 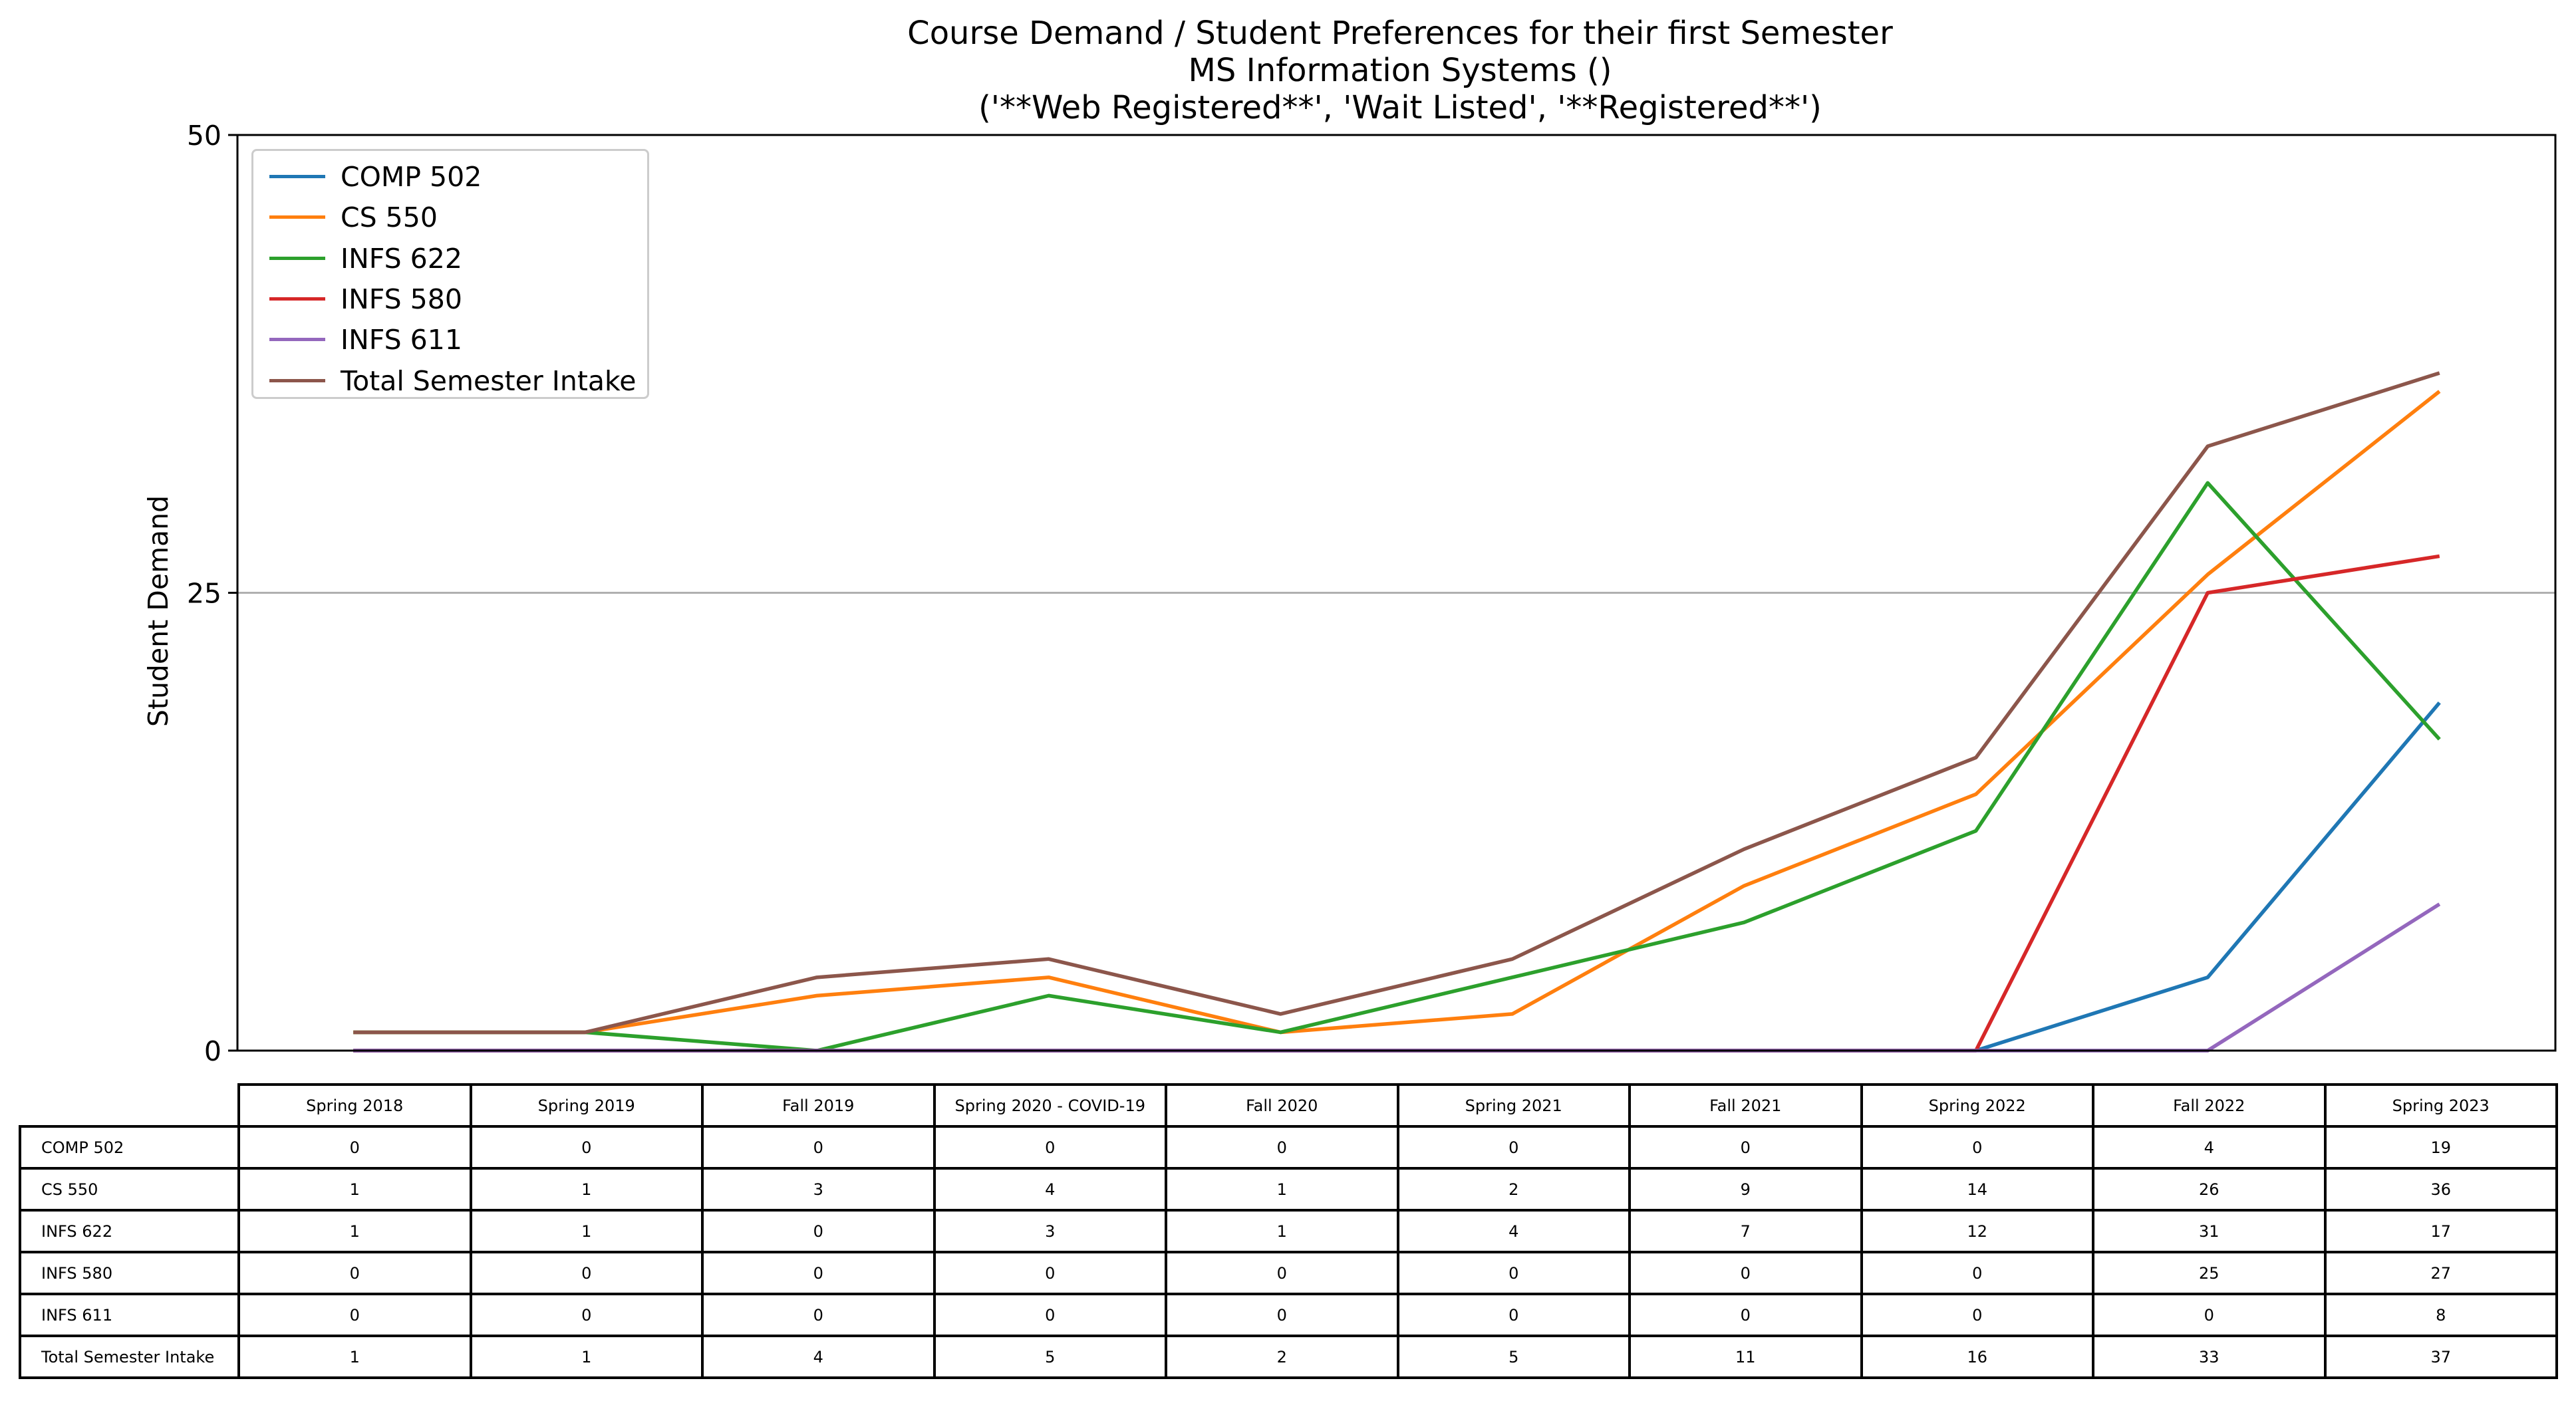 I want to click on table-cell: 19, so click(x=2440, y=1147).